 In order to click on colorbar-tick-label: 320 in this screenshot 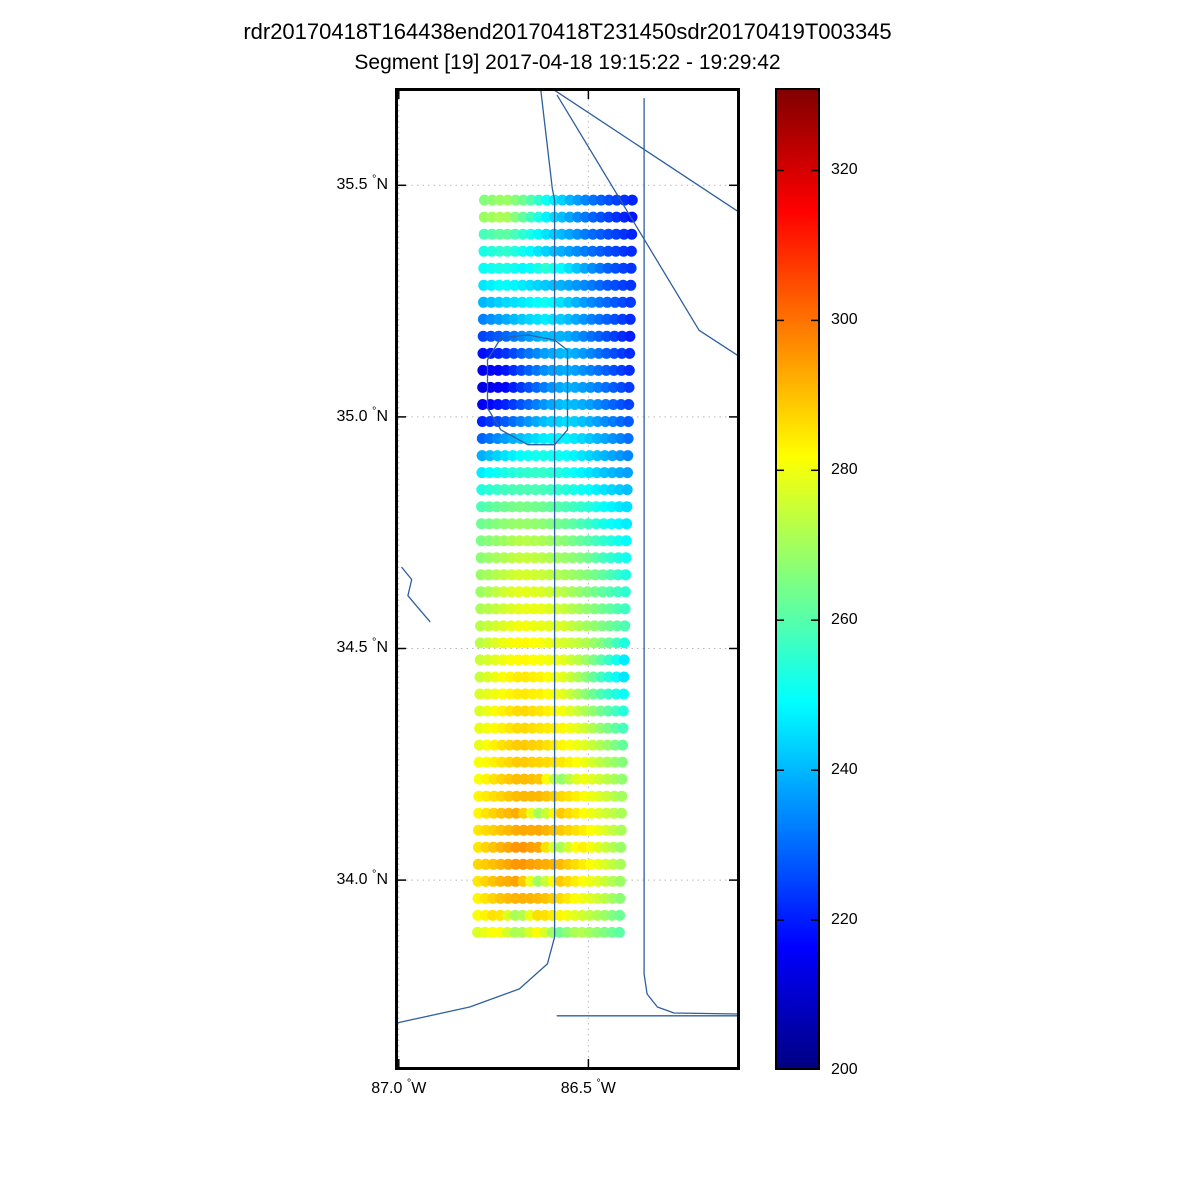, I will do `click(844, 170)`.